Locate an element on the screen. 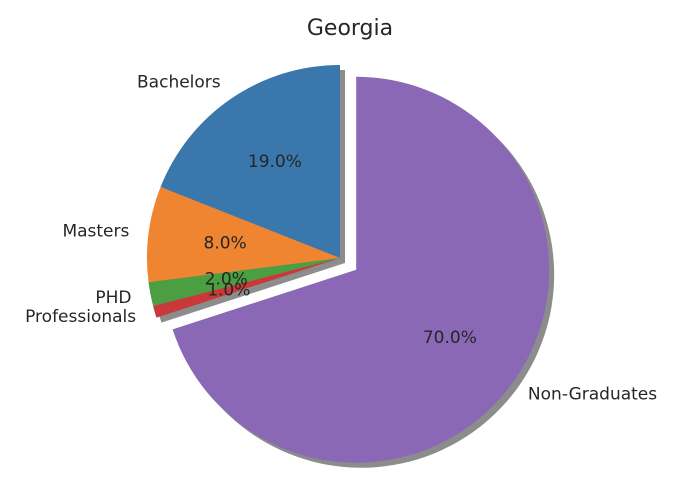 This screenshot has width=694, height=488. pie-category-label-bachelors: Bachelors is located at coordinates (179, 82).